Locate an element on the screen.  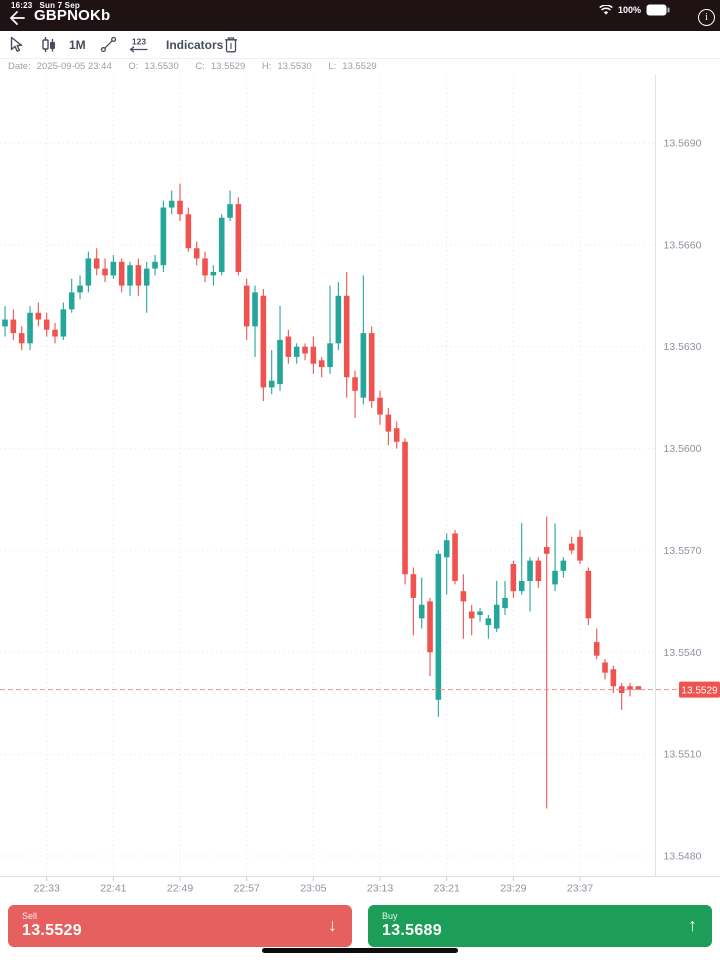
back-arrow-icon is located at coordinates (17, 18).